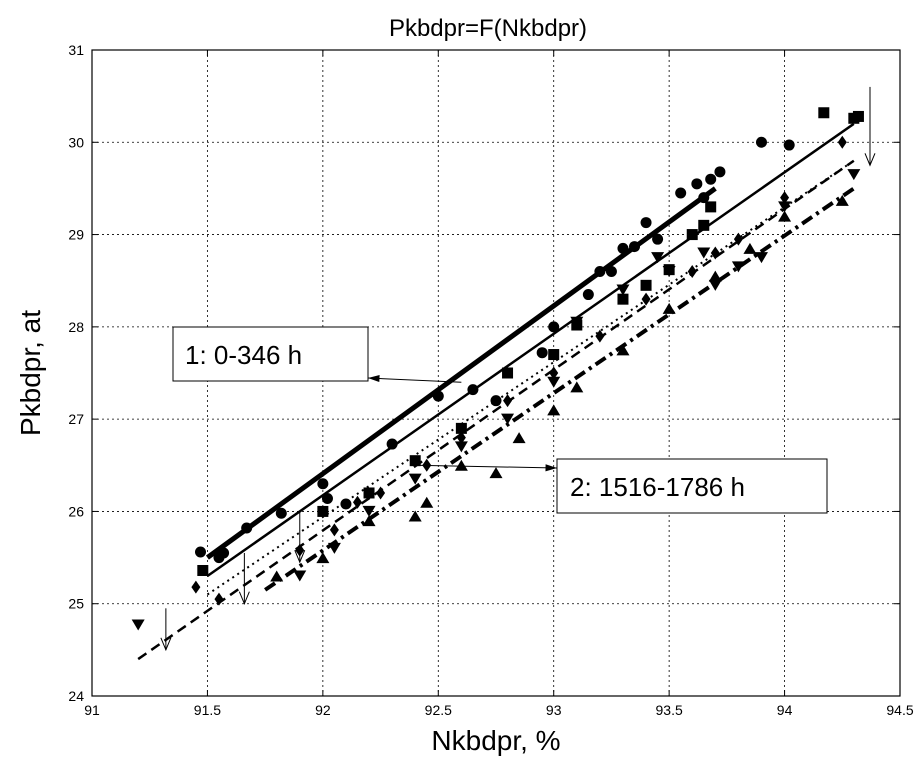 The height and width of the screenshot is (760, 920). Describe the element at coordinates (243, 355) in the screenshot. I see `annotation-text: 1: 0-346 h` at that location.